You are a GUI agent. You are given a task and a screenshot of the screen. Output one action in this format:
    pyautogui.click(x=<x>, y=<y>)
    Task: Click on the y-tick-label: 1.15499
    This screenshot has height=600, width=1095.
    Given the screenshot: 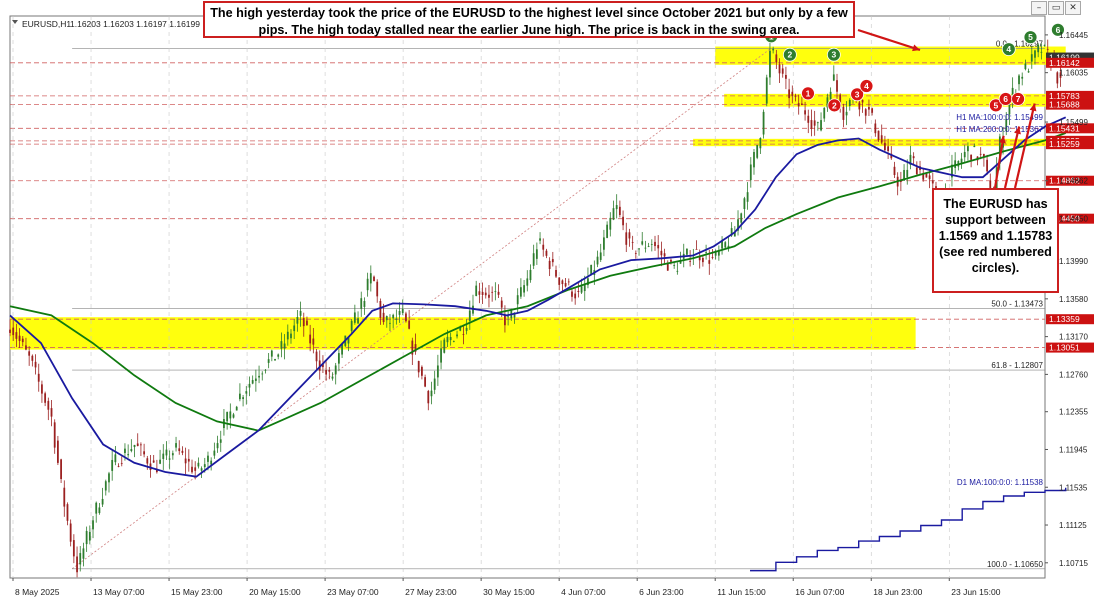 What is the action you would take?
    pyautogui.click(x=1073, y=122)
    